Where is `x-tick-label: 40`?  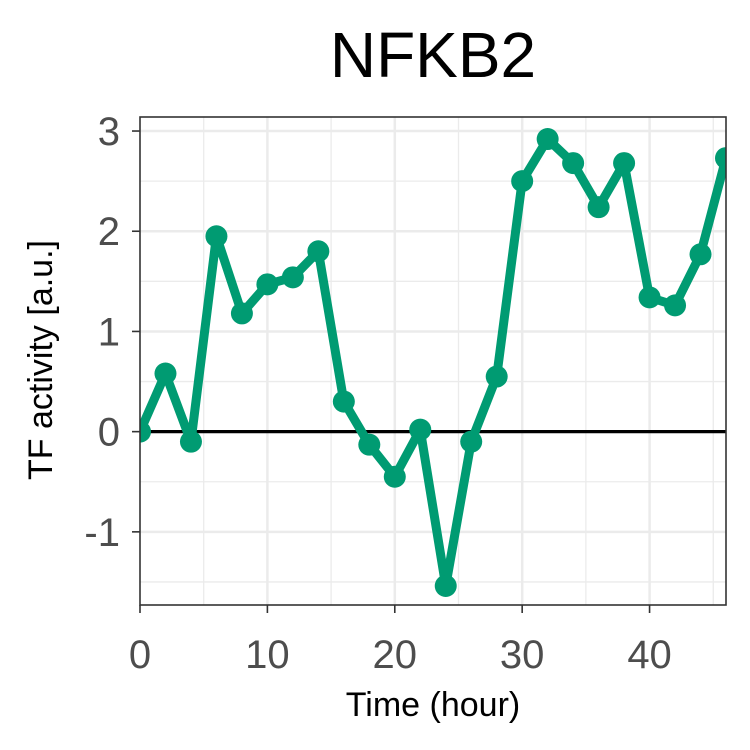
x-tick-label: 40 is located at coordinates (649, 655).